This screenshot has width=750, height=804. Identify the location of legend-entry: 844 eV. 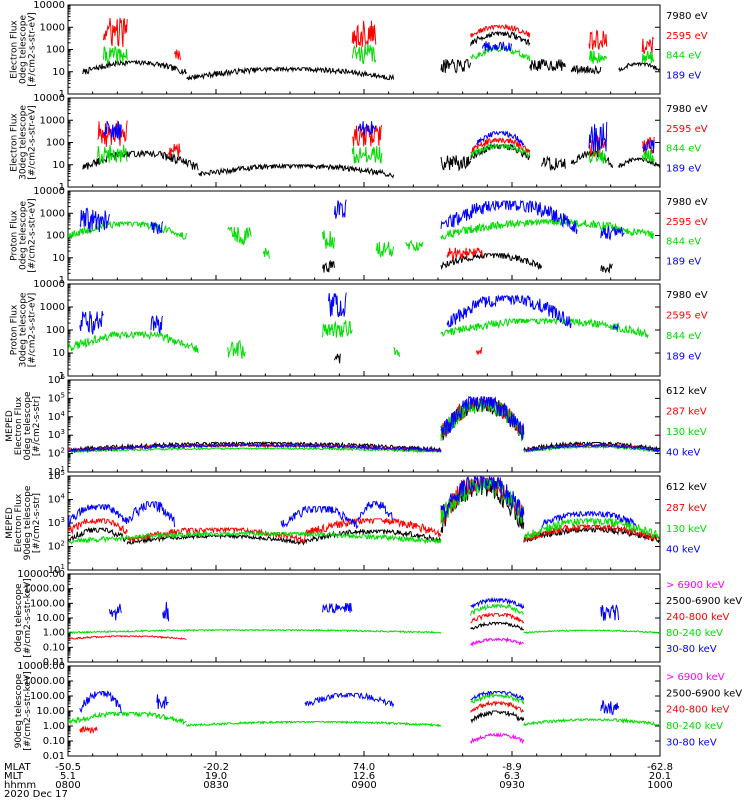
(683, 149).